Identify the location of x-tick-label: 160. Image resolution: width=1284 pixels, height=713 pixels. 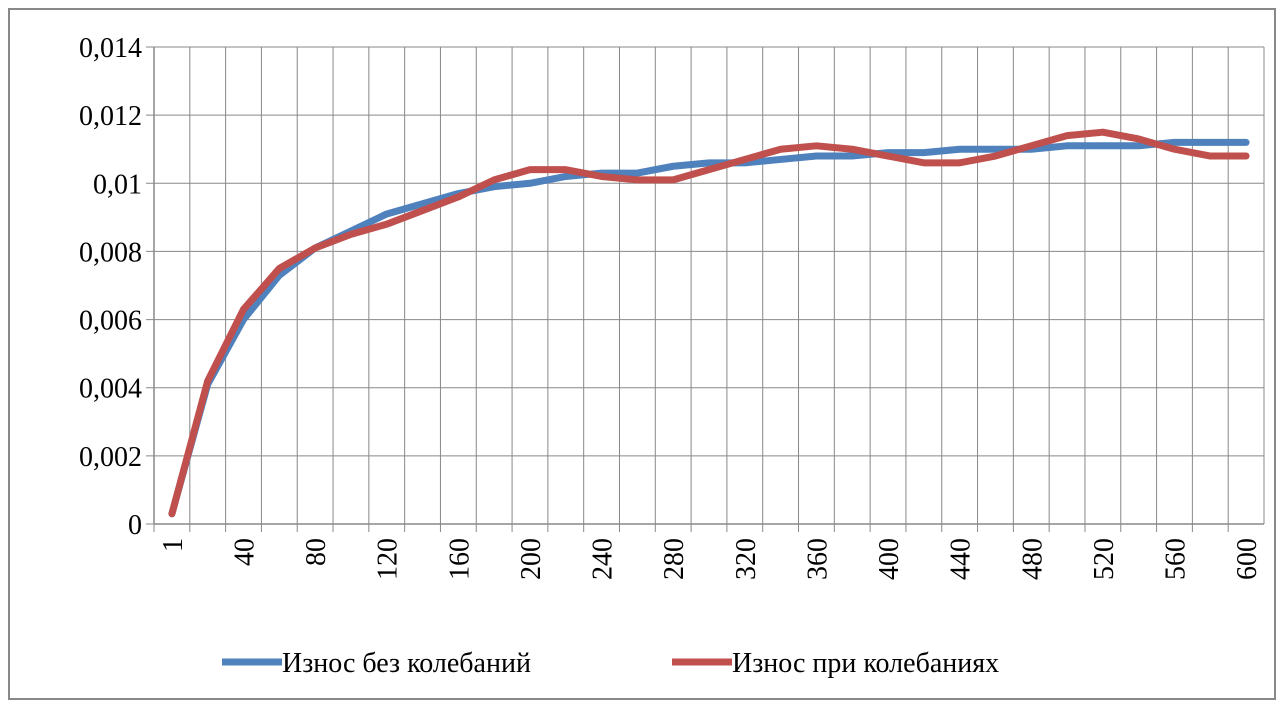
(459, 559).